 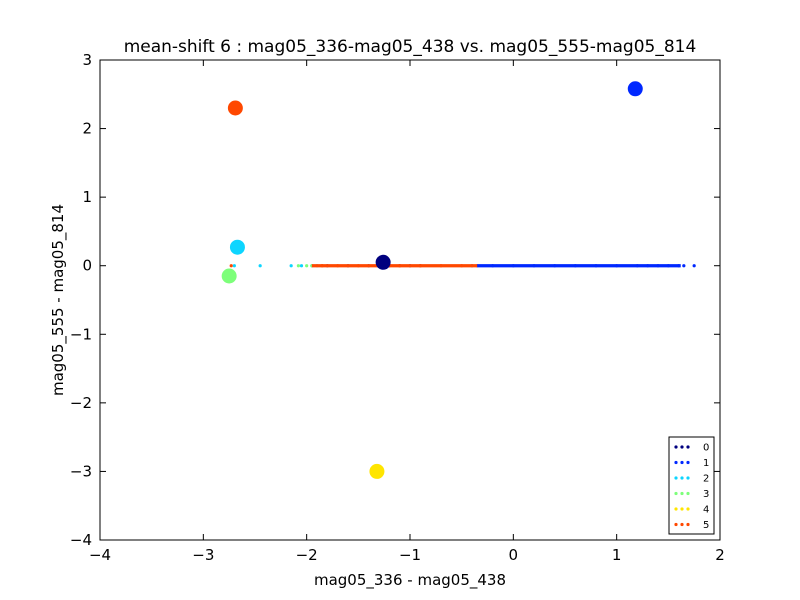 I want to click on y-tick-label: −4, so click(x=81, y=540).